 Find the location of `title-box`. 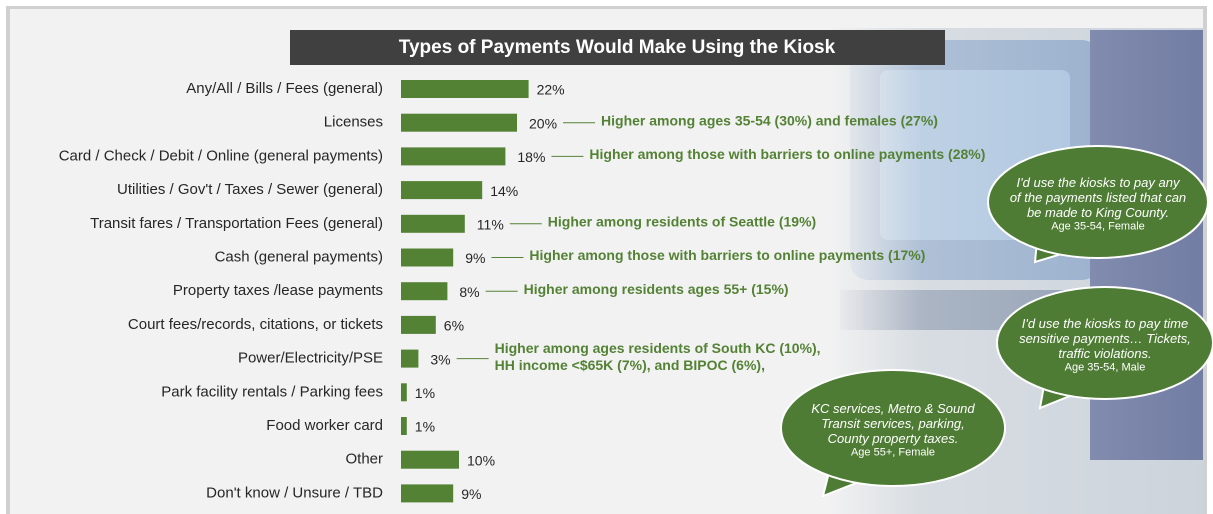

title-box is located at coordinates (617, 47).